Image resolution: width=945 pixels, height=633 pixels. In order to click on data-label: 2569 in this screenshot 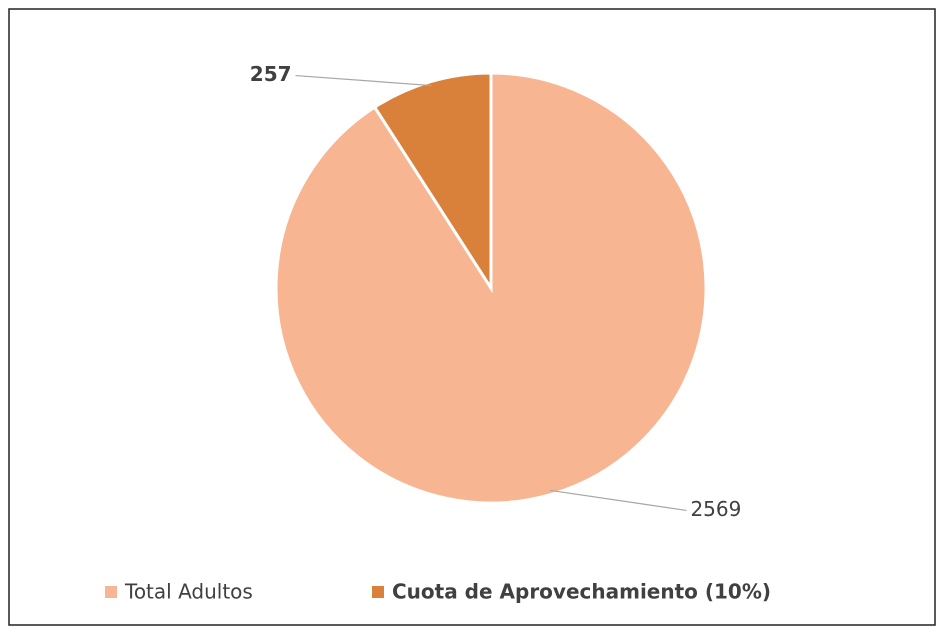, I will do `click(715, 509)`.